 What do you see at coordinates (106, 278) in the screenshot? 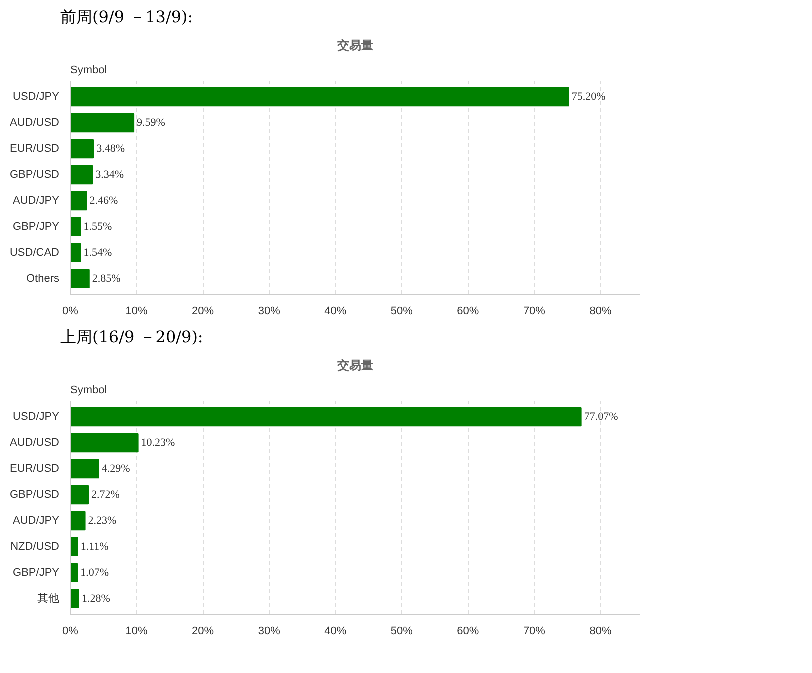
I see `data-label: 2.85%` at bounding box center [106, 278].